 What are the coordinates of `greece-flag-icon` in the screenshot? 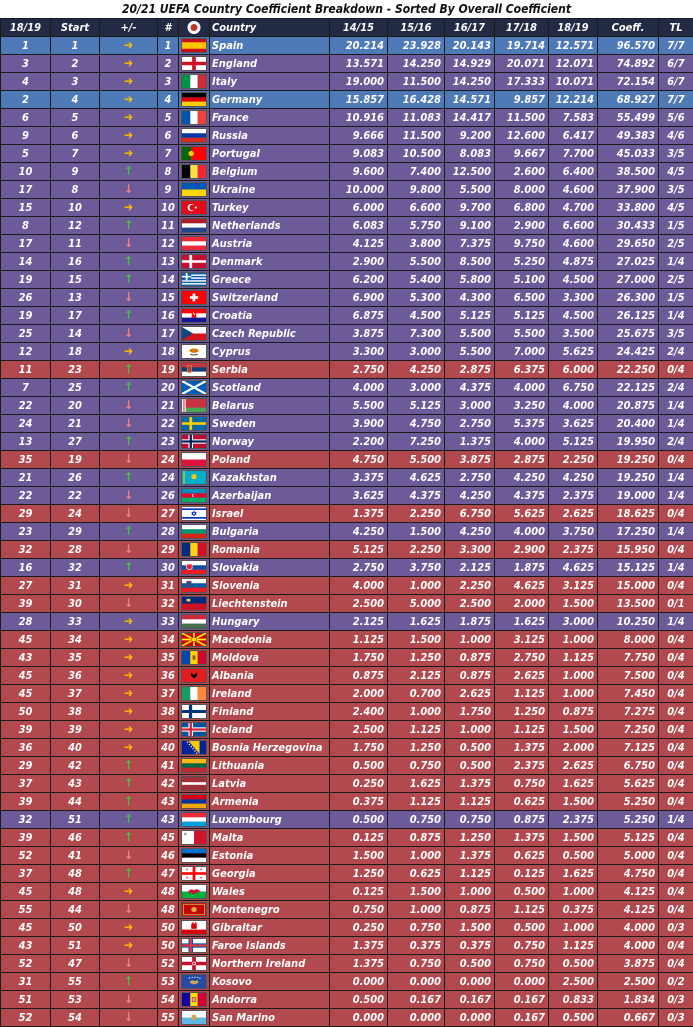 It's located at (194, 279).